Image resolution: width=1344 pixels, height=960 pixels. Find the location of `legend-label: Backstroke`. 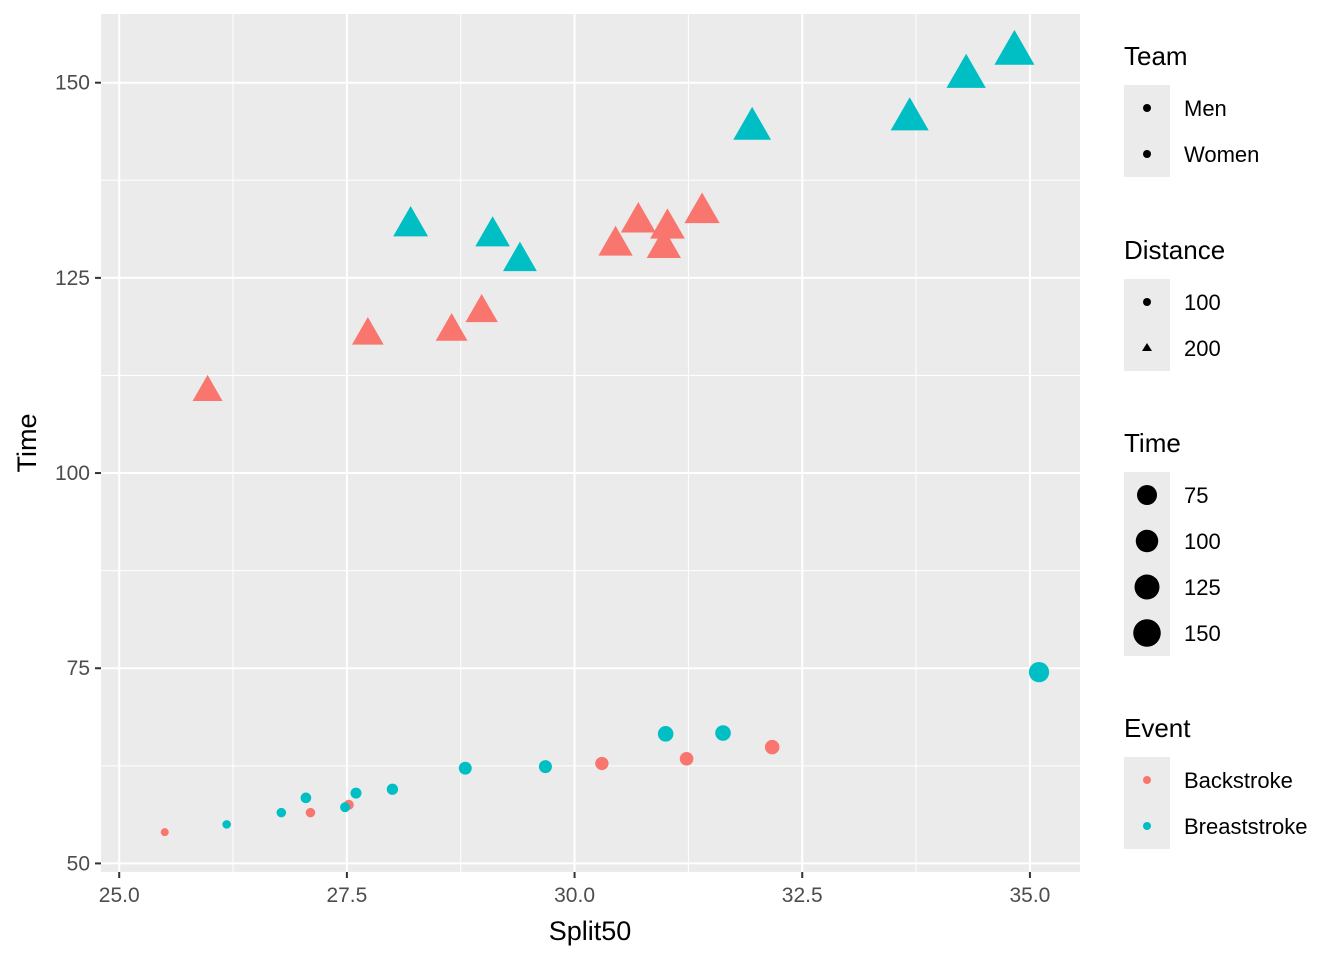

legend-label: Backstroke is located at coordinates (1238, 780).